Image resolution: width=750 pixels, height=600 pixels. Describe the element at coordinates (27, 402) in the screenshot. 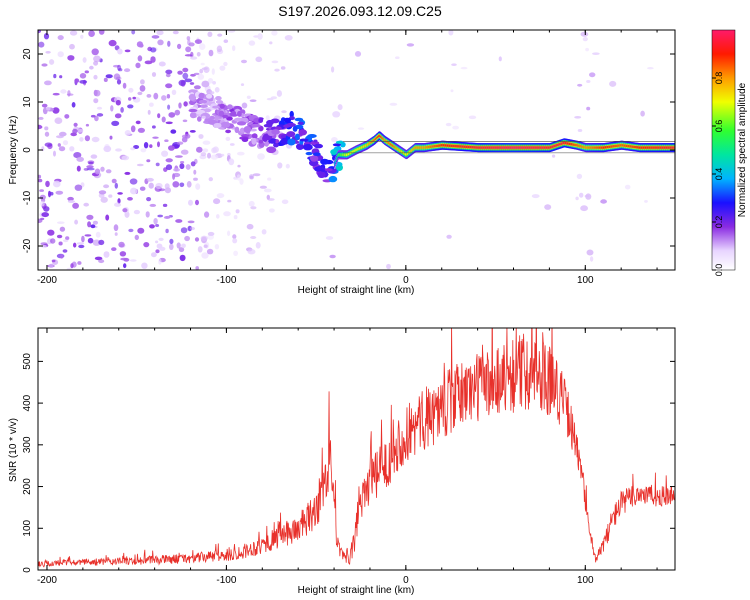

I see `y-tick-label: 400` at that location.